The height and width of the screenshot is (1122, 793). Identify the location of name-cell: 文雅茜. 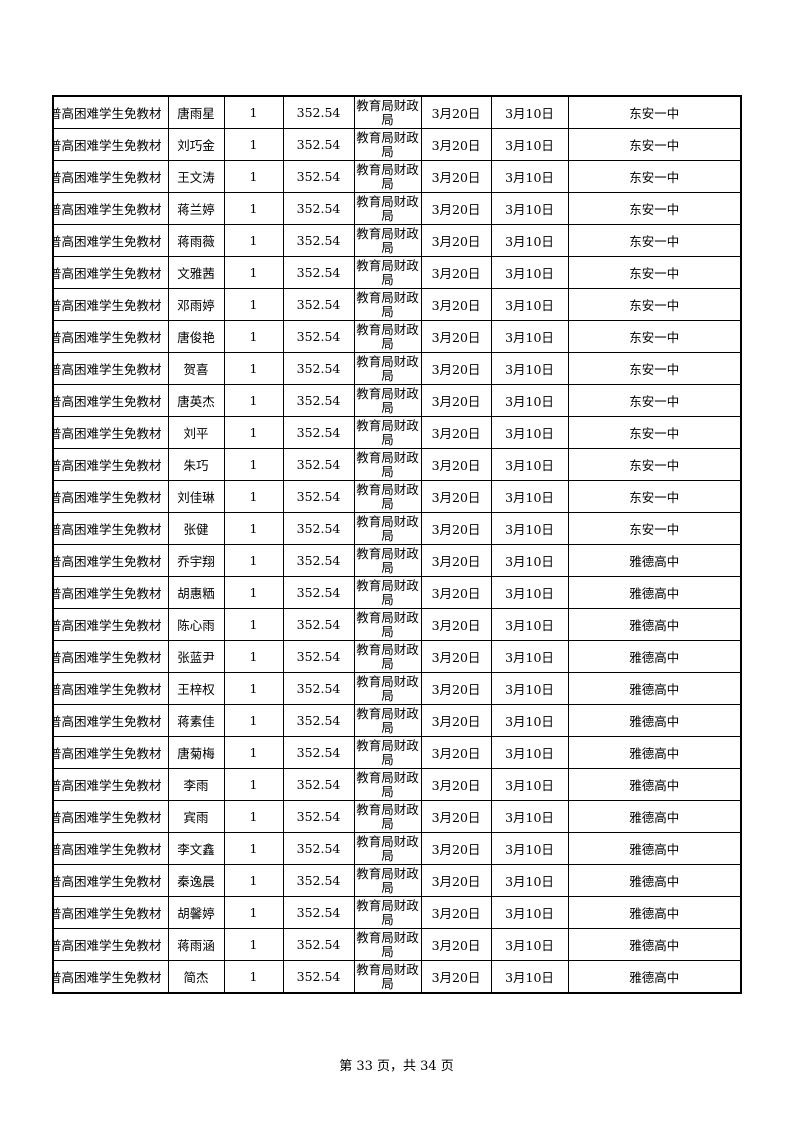
(196, 272).